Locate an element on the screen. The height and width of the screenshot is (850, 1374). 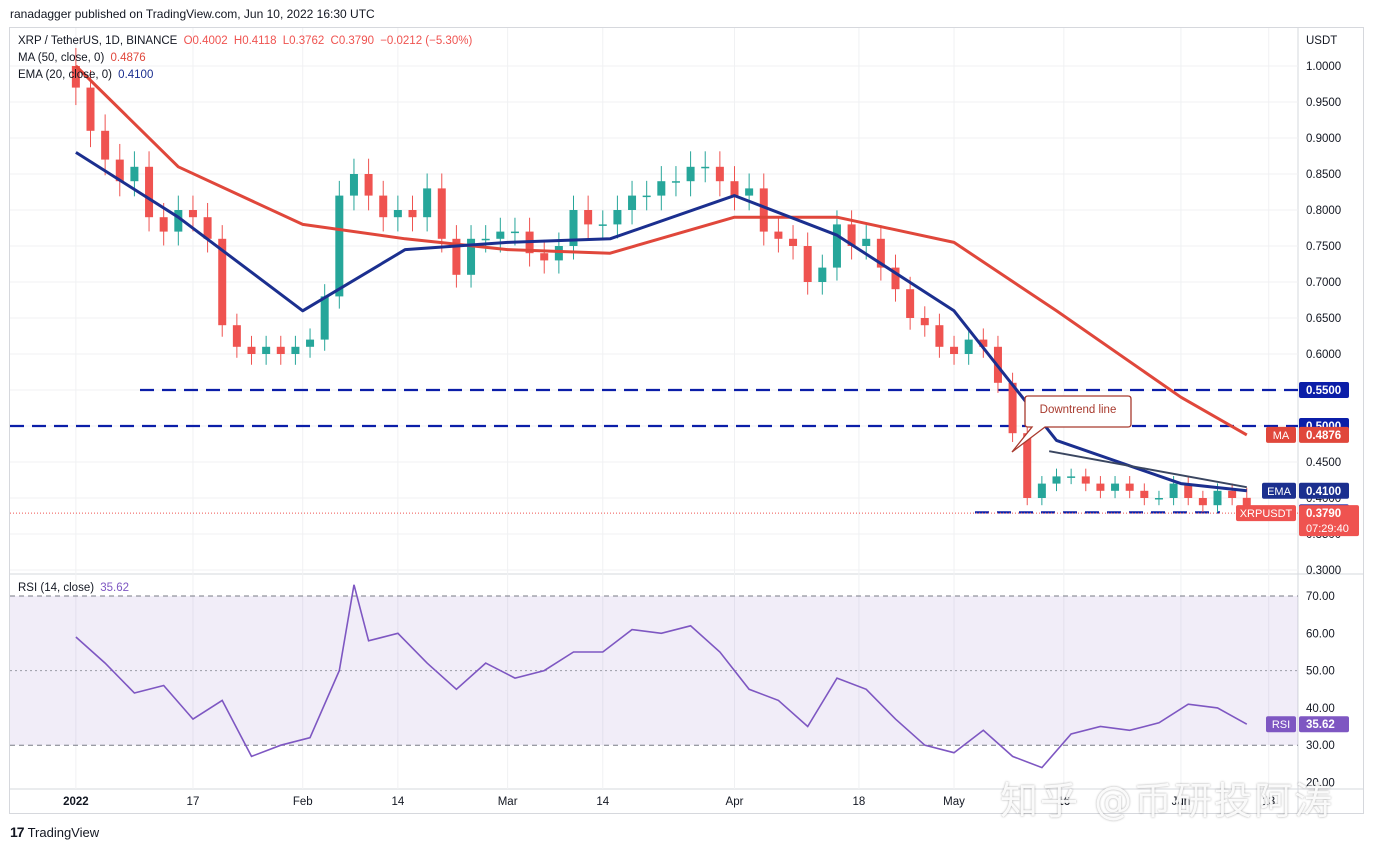
time-tick-label: 17 is located at coordinates (193, 802).